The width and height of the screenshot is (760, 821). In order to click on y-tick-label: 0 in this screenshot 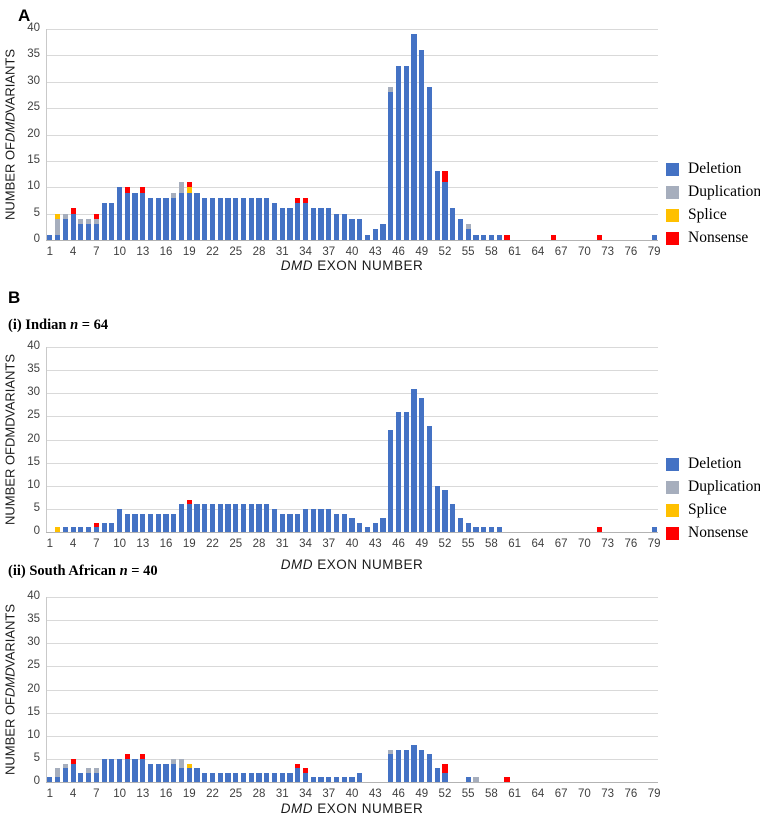, I will do `click(36, 531)`.